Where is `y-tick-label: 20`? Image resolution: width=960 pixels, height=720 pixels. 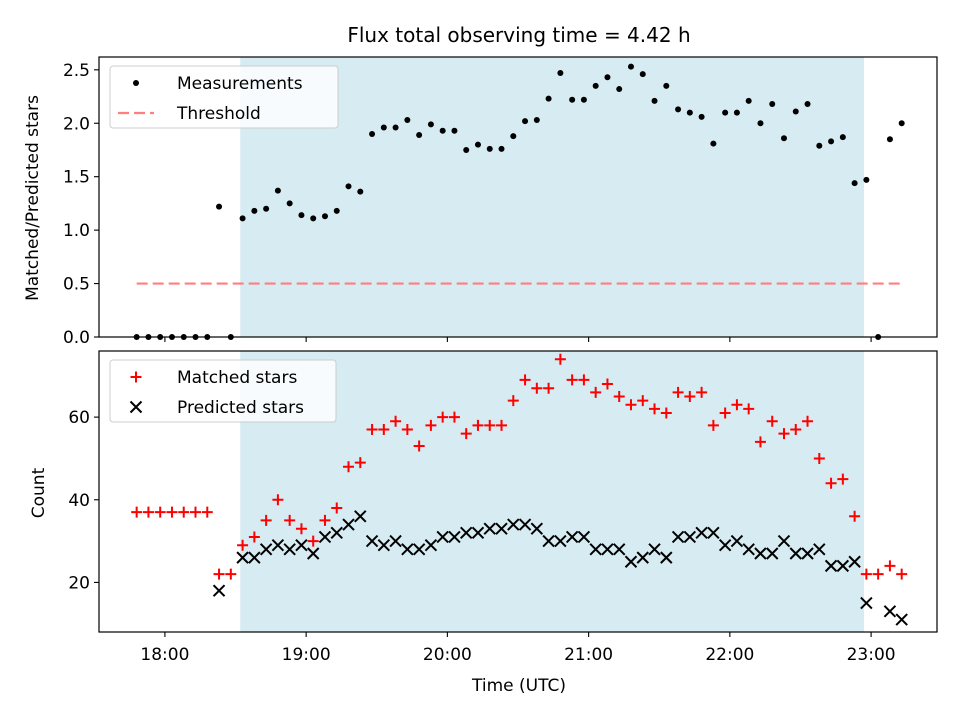 y-tick-label: 20 is located at coordinates (79, 583).